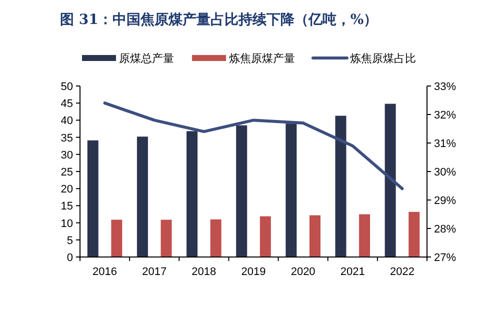  Describe the element at coordinates (66, 138) in the screenshot. I see `y-tick-label: 35` at that location.